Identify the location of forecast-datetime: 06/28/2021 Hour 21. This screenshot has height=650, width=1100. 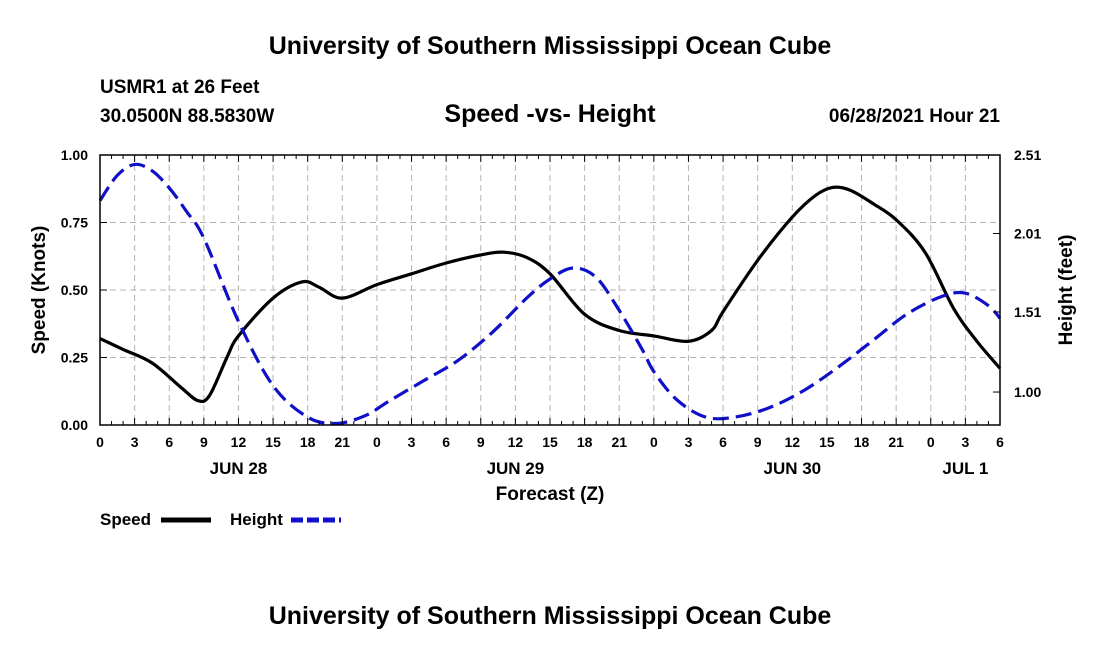
(914, 116).